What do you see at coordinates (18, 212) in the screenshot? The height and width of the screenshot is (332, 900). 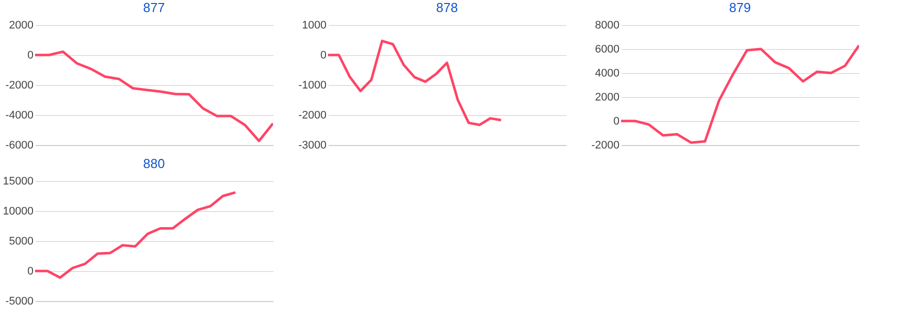 I see `y-tick-label: 10000` at bounding box center [18, 212].